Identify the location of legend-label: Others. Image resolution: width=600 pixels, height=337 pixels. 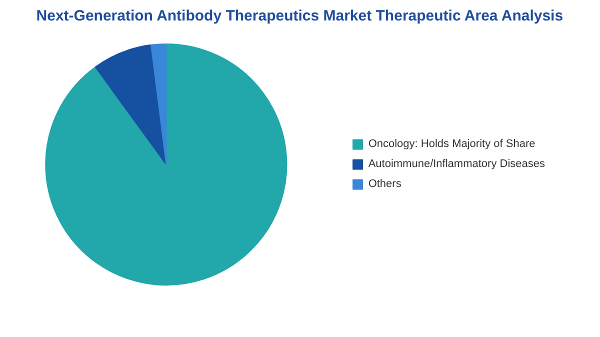
(385, 184).